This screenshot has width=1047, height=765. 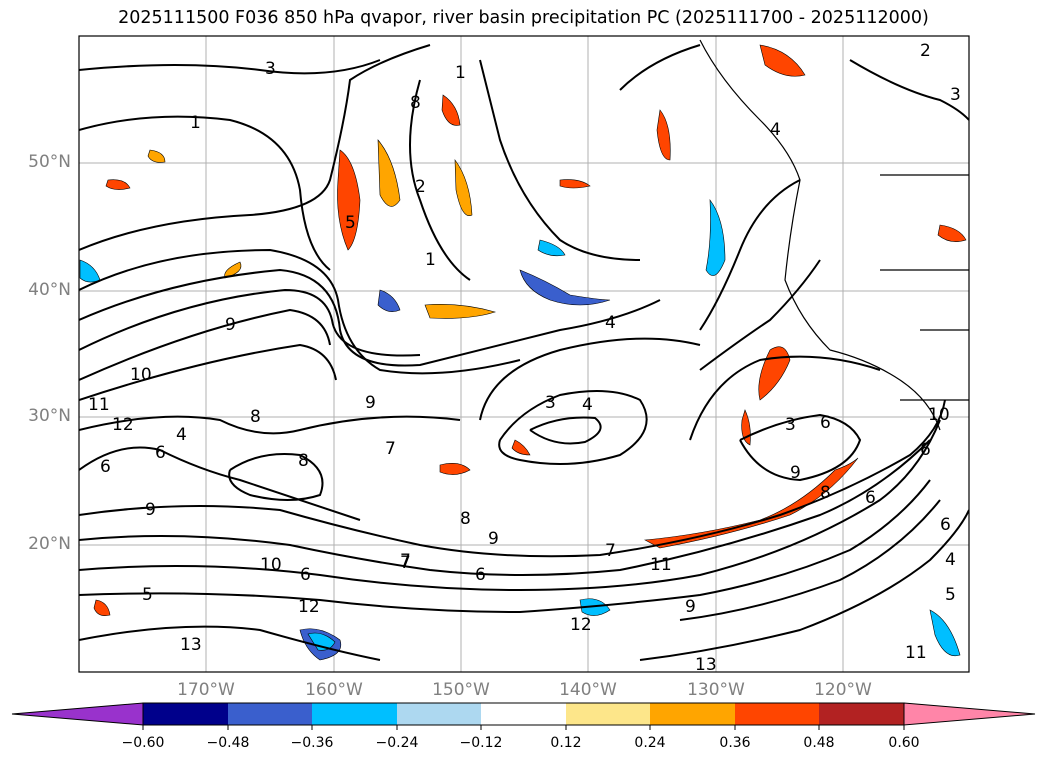 I want to click on coastlines, so click(x=834, y=235).